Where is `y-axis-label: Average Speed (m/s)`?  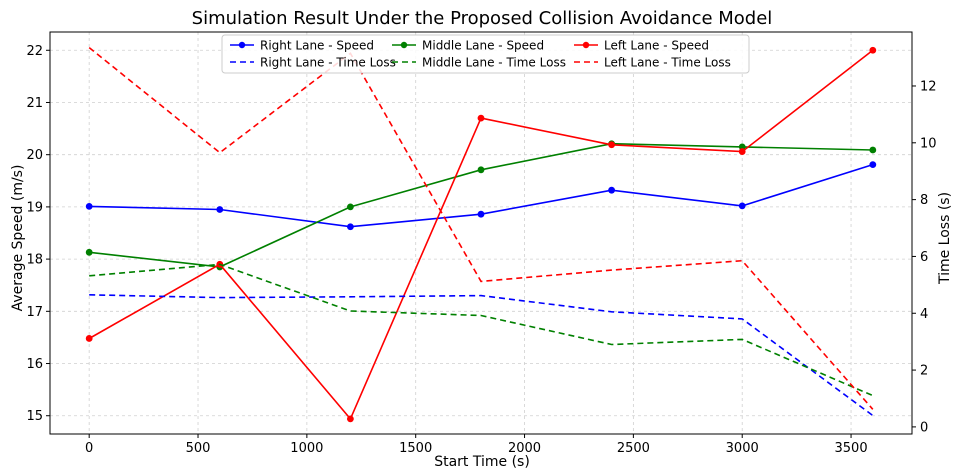 y-axis-label: Average Speed (m/s) is located at coordinates (18, 238).